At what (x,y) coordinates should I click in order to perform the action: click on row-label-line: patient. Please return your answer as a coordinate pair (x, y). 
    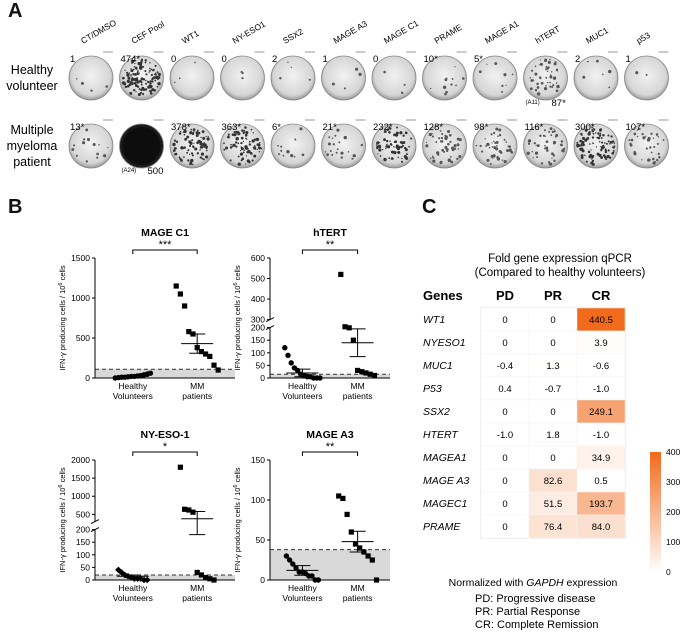
    Looking at the image, I should click on (32, 162).